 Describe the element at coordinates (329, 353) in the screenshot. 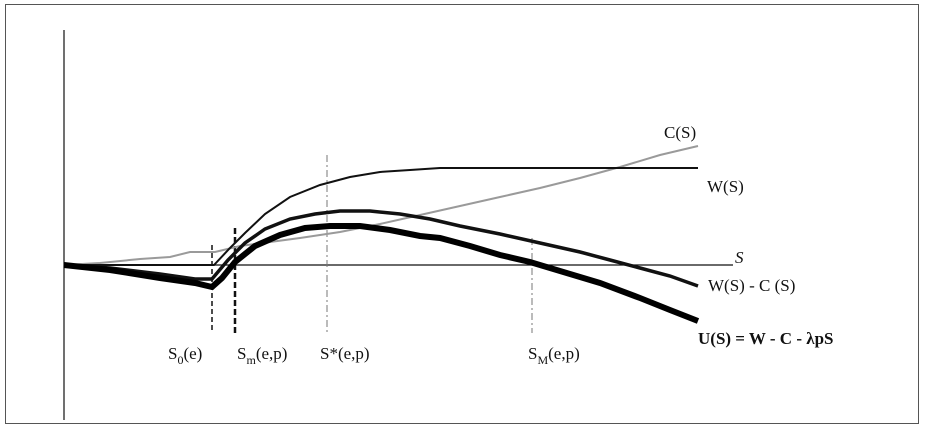

I see `marker-sstar-main: S*` at that location.